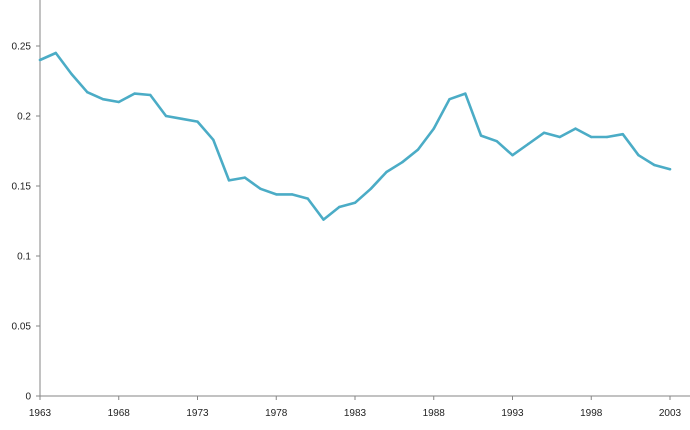 This screenshot has height=430, width=690. What do you see at coordinates (22, 327) in the screenshot?
I see `y-tick-label: 0.05` at bounding box center [22, 327].